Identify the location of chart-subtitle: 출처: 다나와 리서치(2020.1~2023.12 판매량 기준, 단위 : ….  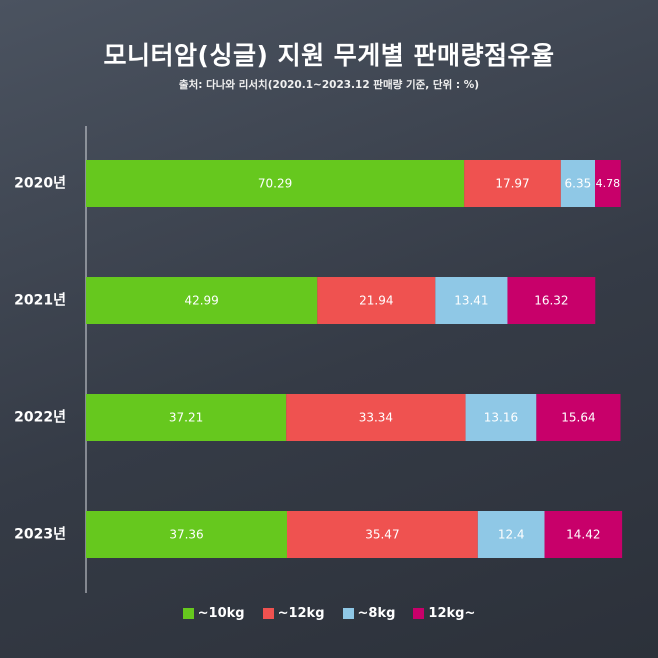
(329, 85).